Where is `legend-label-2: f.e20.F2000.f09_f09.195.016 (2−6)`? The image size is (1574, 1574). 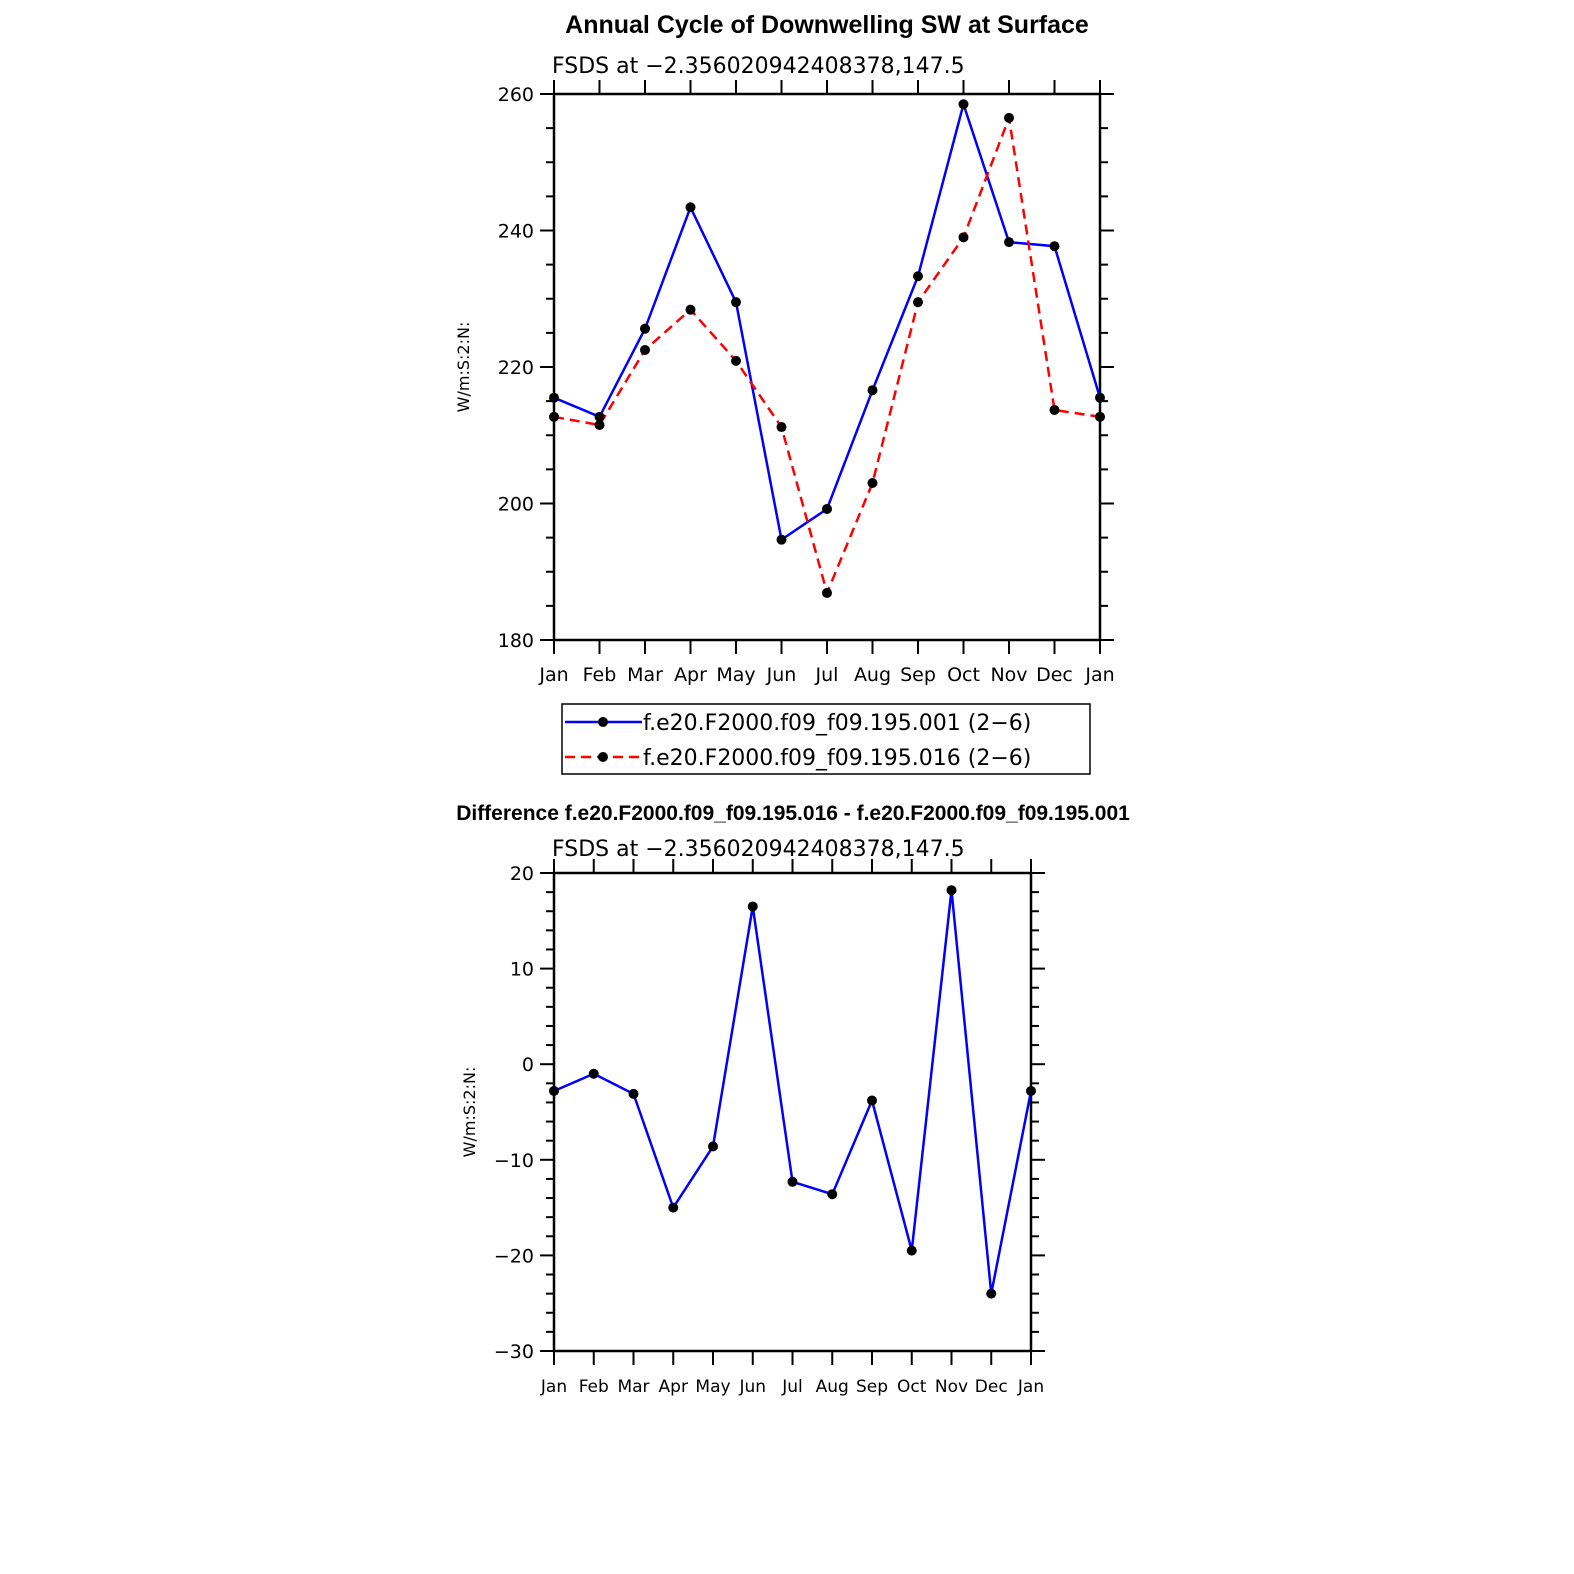
legend-label-2: f.e20.F2000.f09_f09.195.016 (2−6) is located at coordinates (837, 758).